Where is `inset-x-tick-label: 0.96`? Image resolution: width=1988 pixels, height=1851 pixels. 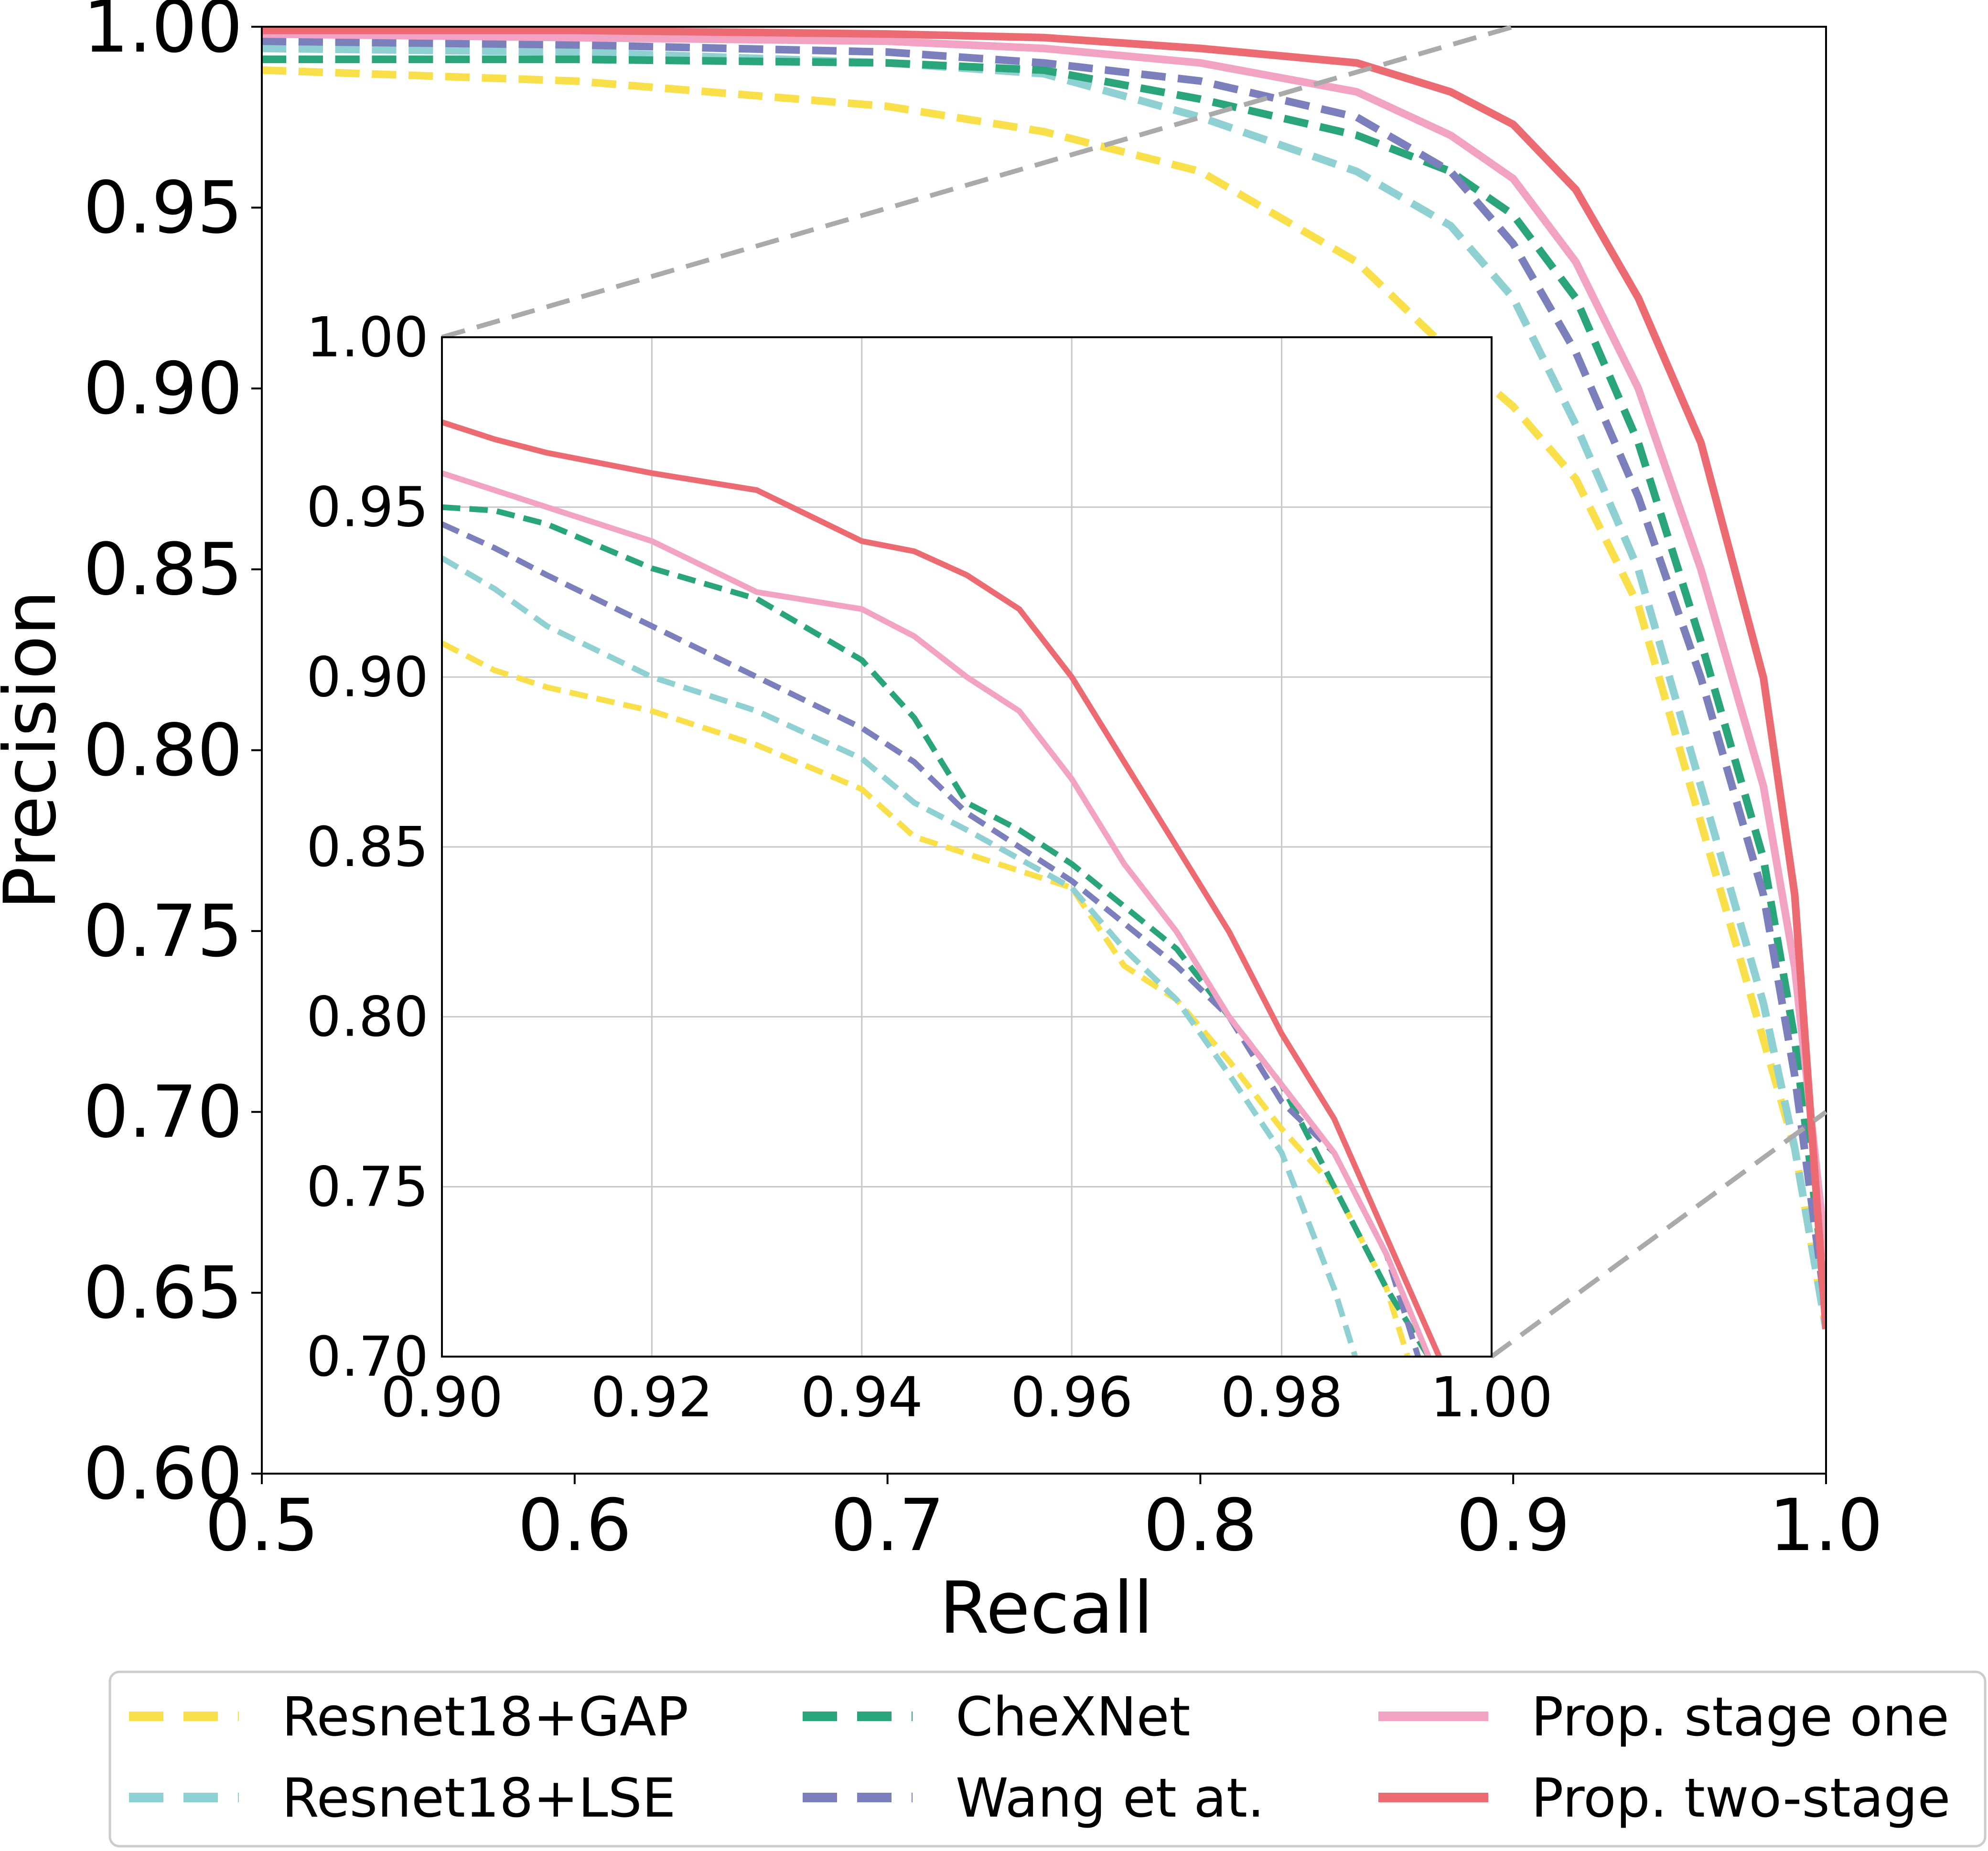 inset-x-tick-label: 0.96 is located at coordinates (1071, 1398).